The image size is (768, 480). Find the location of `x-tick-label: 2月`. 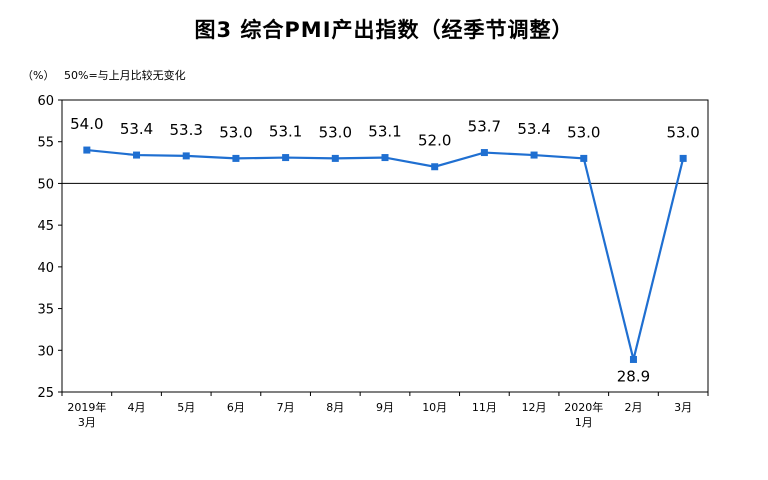

x-tick-label: 2月 is located at coordinates (633, 407).